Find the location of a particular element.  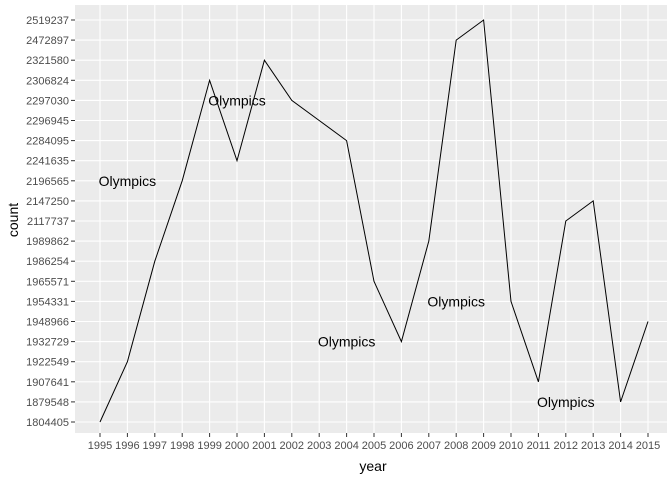

x-tick-label: 2003 is located at coordinates (319, 446).